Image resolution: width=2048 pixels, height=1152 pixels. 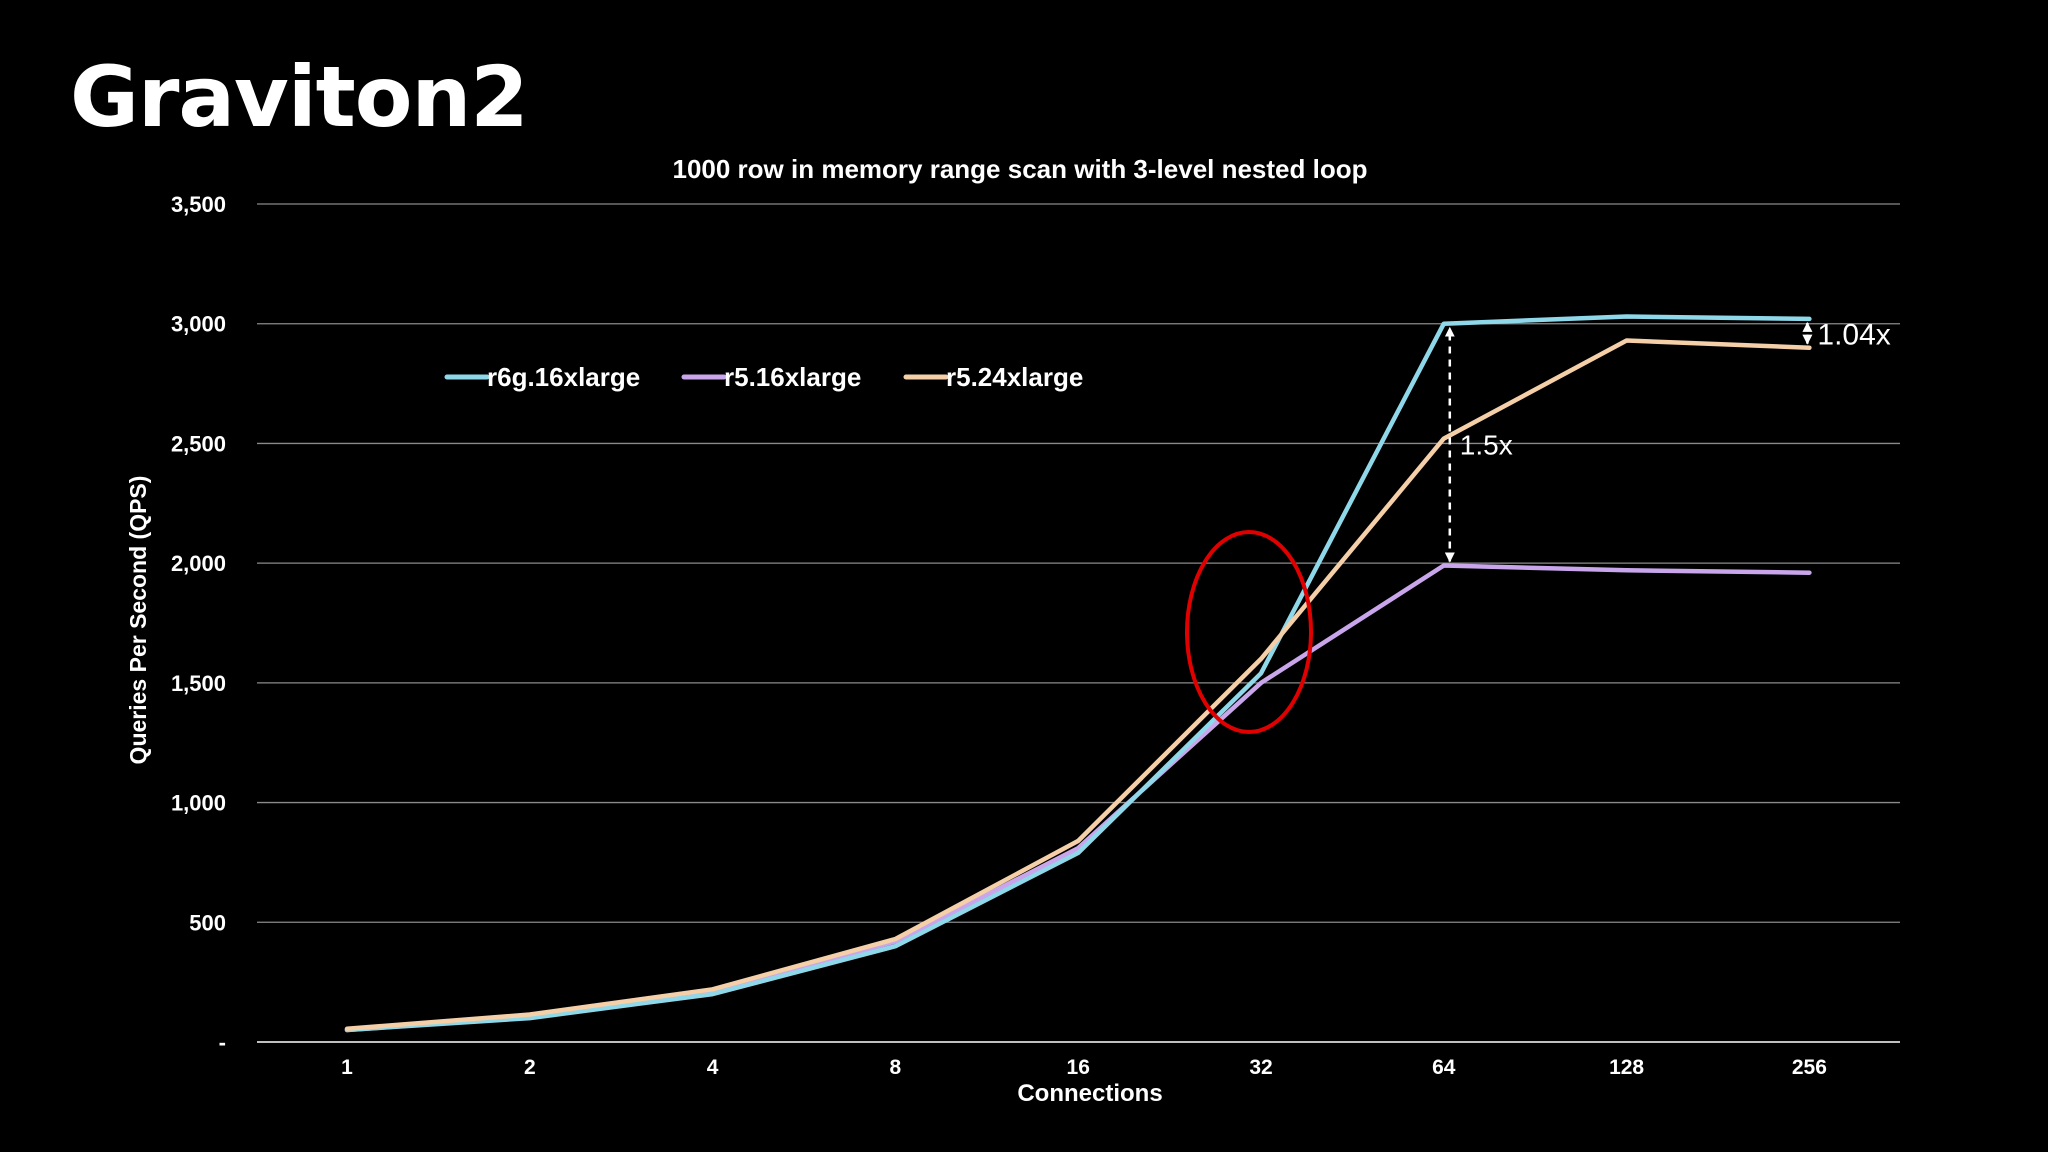 I want to click on x-axis-ticks: 1 2 4 8 16 32 64 128 256, so click(x=1084, y=1067).